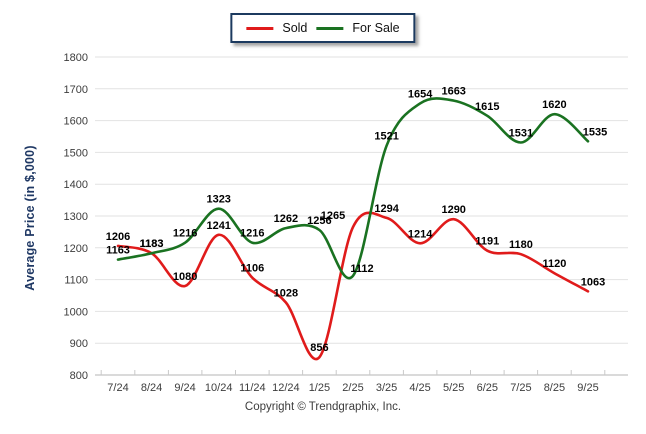 Image resolution: width=646 pixels, height=434 pixels. Describe the element at coordinates (151, 388) in the screenshot. I see `x-tick-label: 8/24` at that location.